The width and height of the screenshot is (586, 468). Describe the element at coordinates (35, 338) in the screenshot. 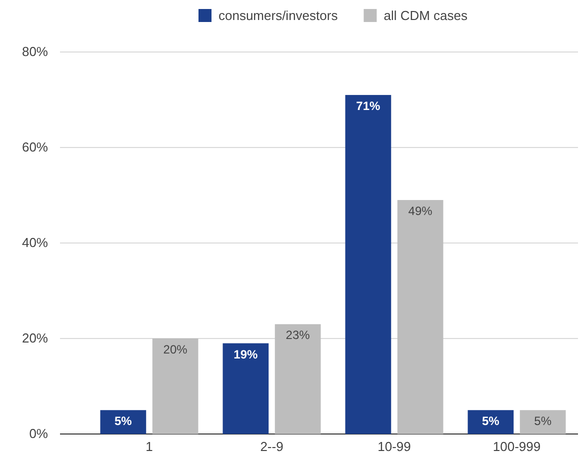

I see `y-tick-label: 20%` at that location.